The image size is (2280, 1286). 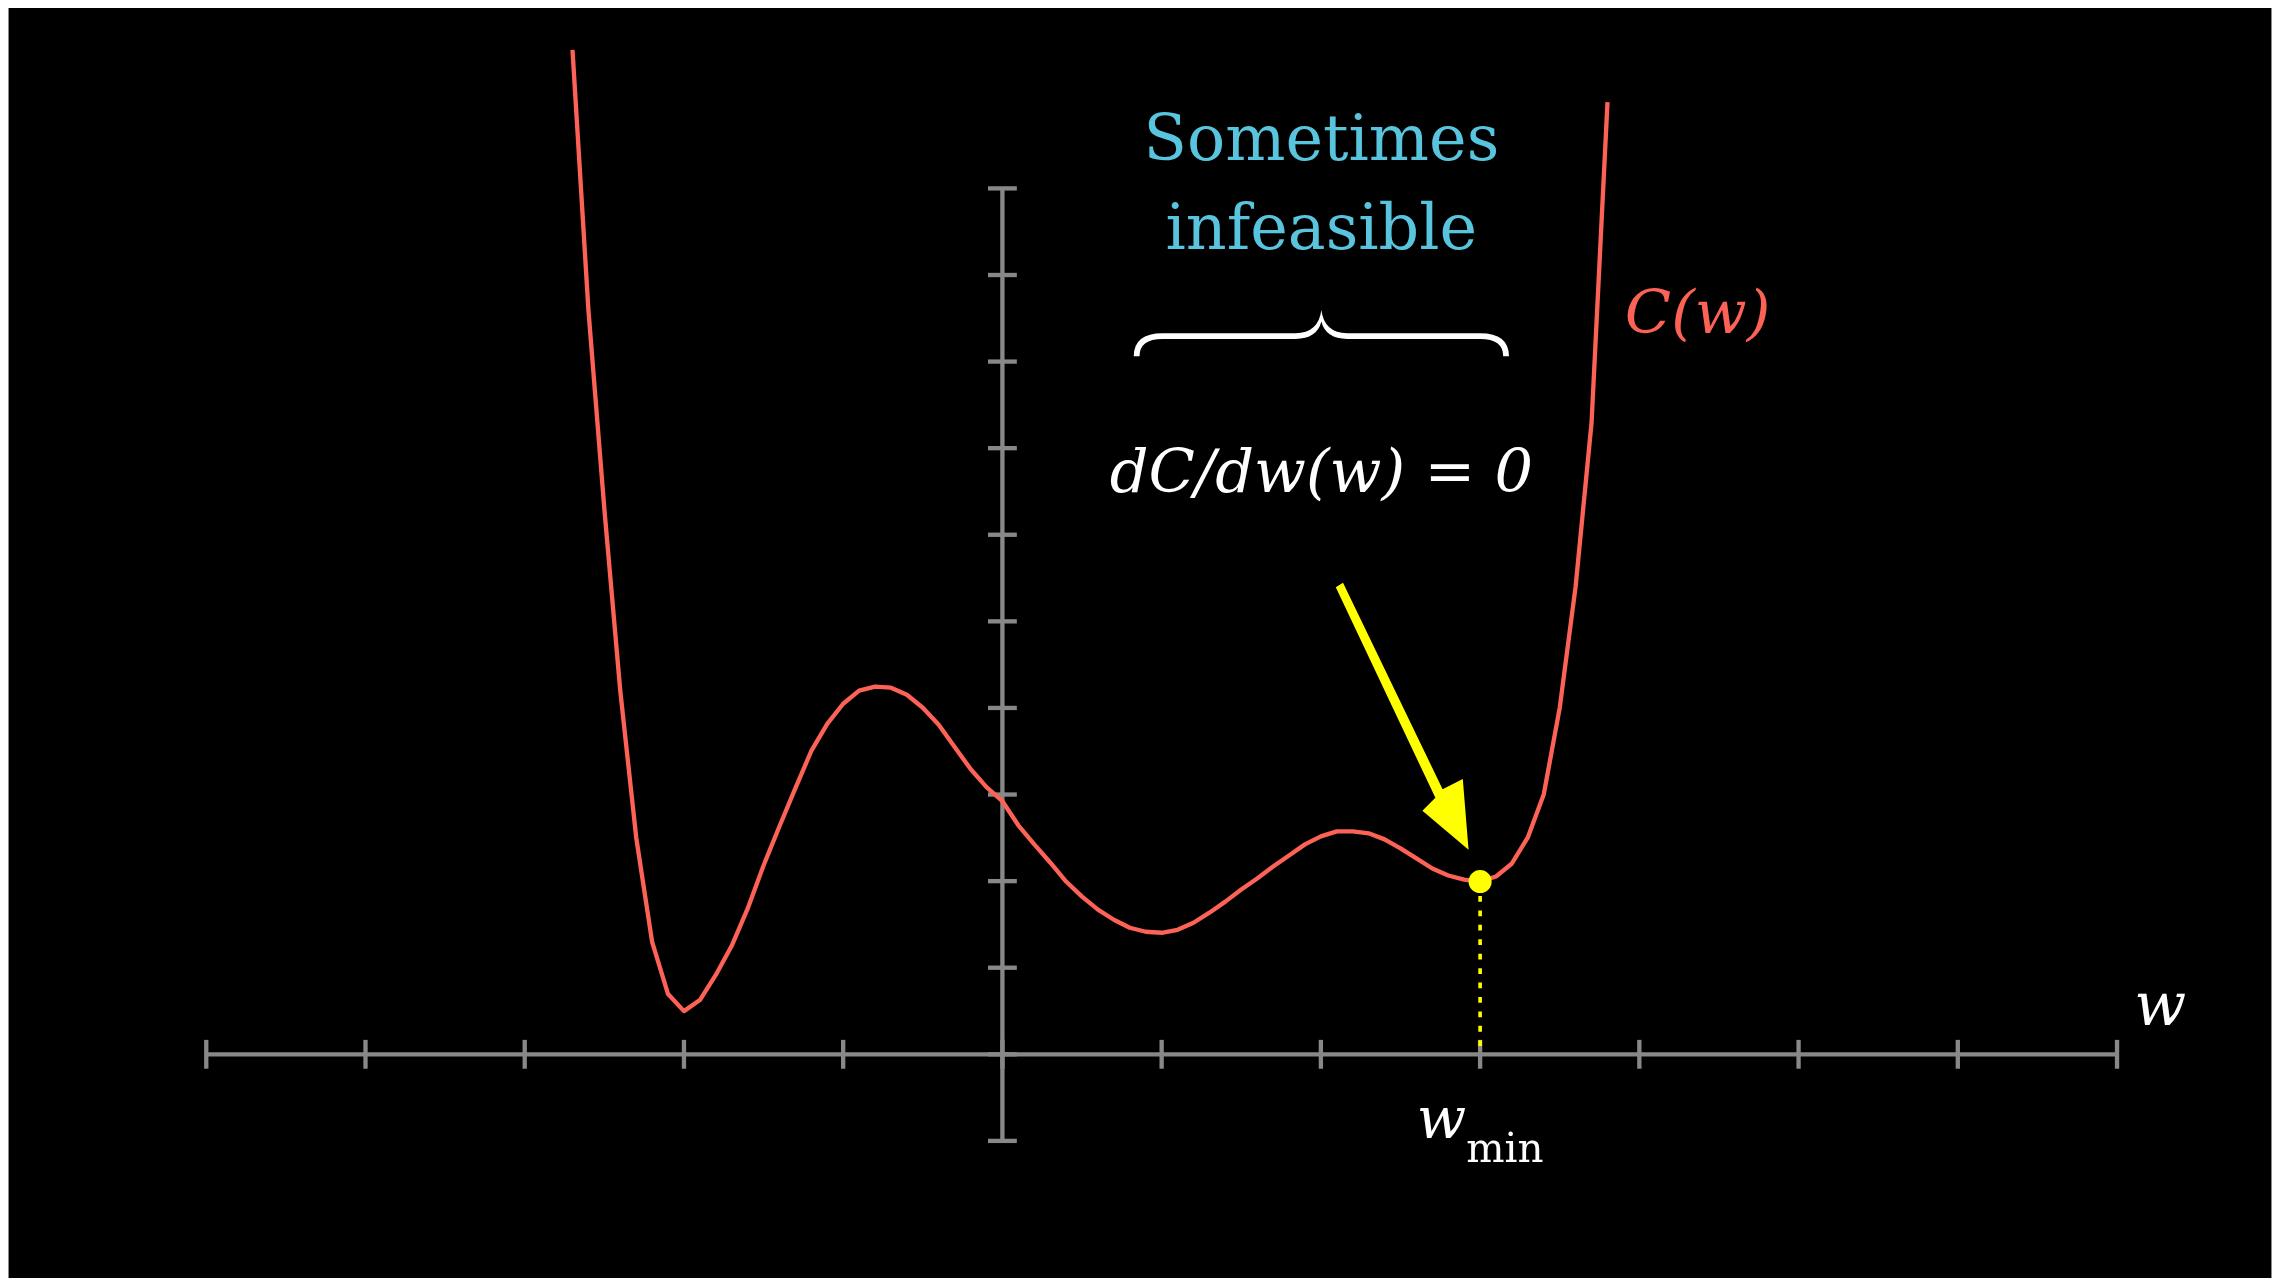 What do you see at coordinates (1321, 470) in the screenshot?
I see `annotation: dC/dw(w) = 0` at bounding box center [1321, 470].